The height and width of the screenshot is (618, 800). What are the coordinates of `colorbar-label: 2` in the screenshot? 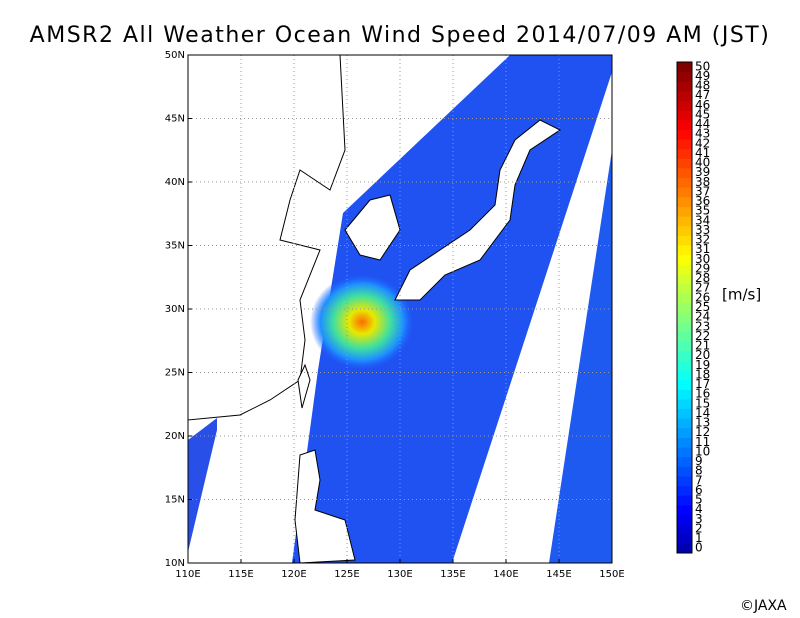 It's located at (699, 528).